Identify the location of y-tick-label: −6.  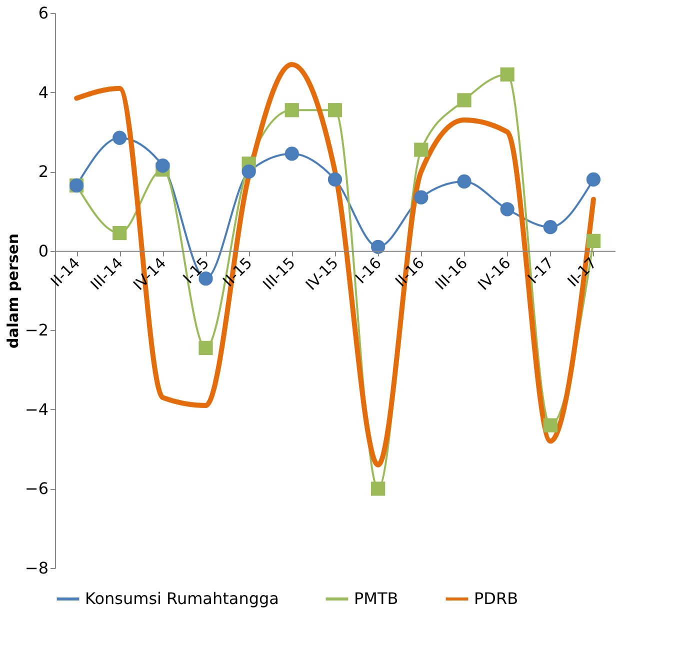
(36, 488).